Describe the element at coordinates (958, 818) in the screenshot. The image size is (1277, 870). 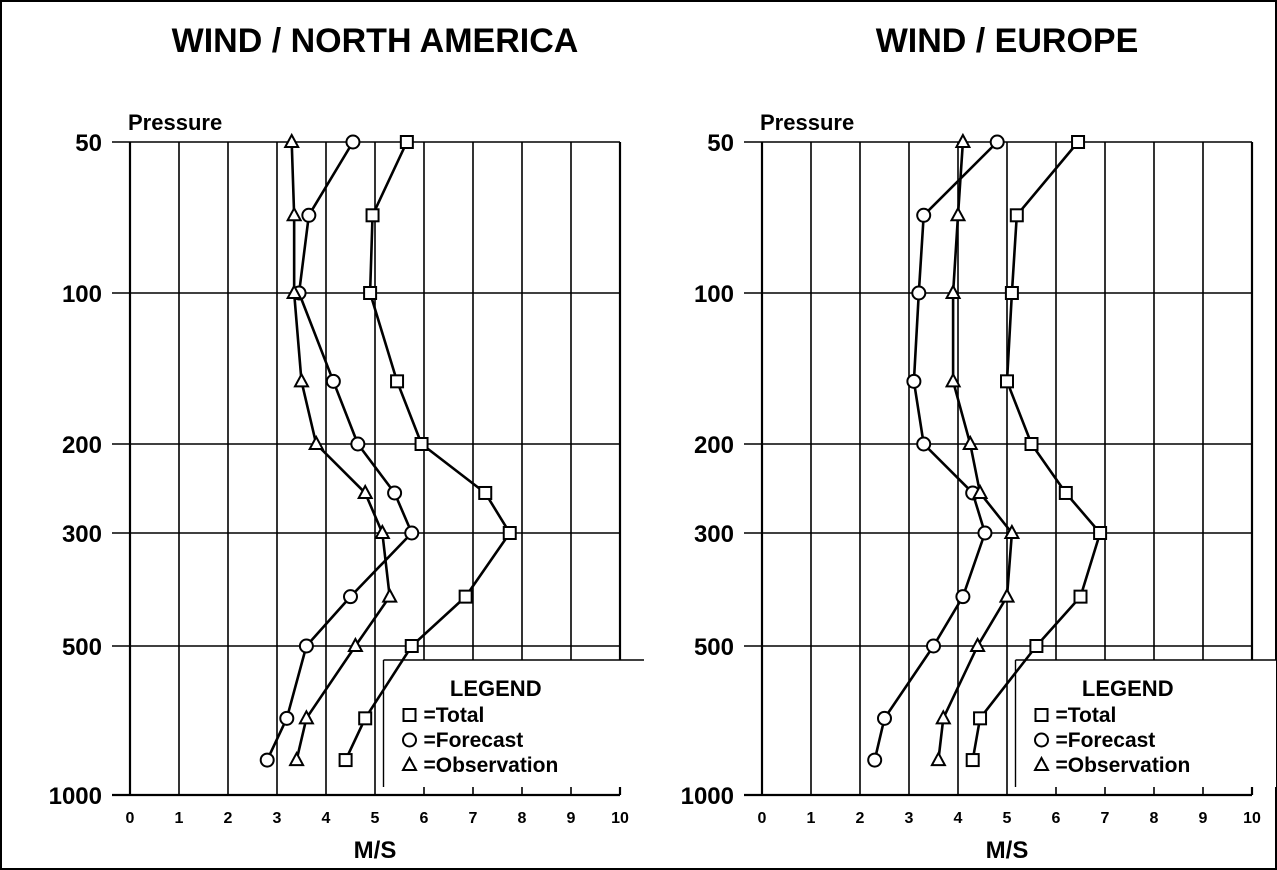
I see `x-tick-label: 4` at that location.